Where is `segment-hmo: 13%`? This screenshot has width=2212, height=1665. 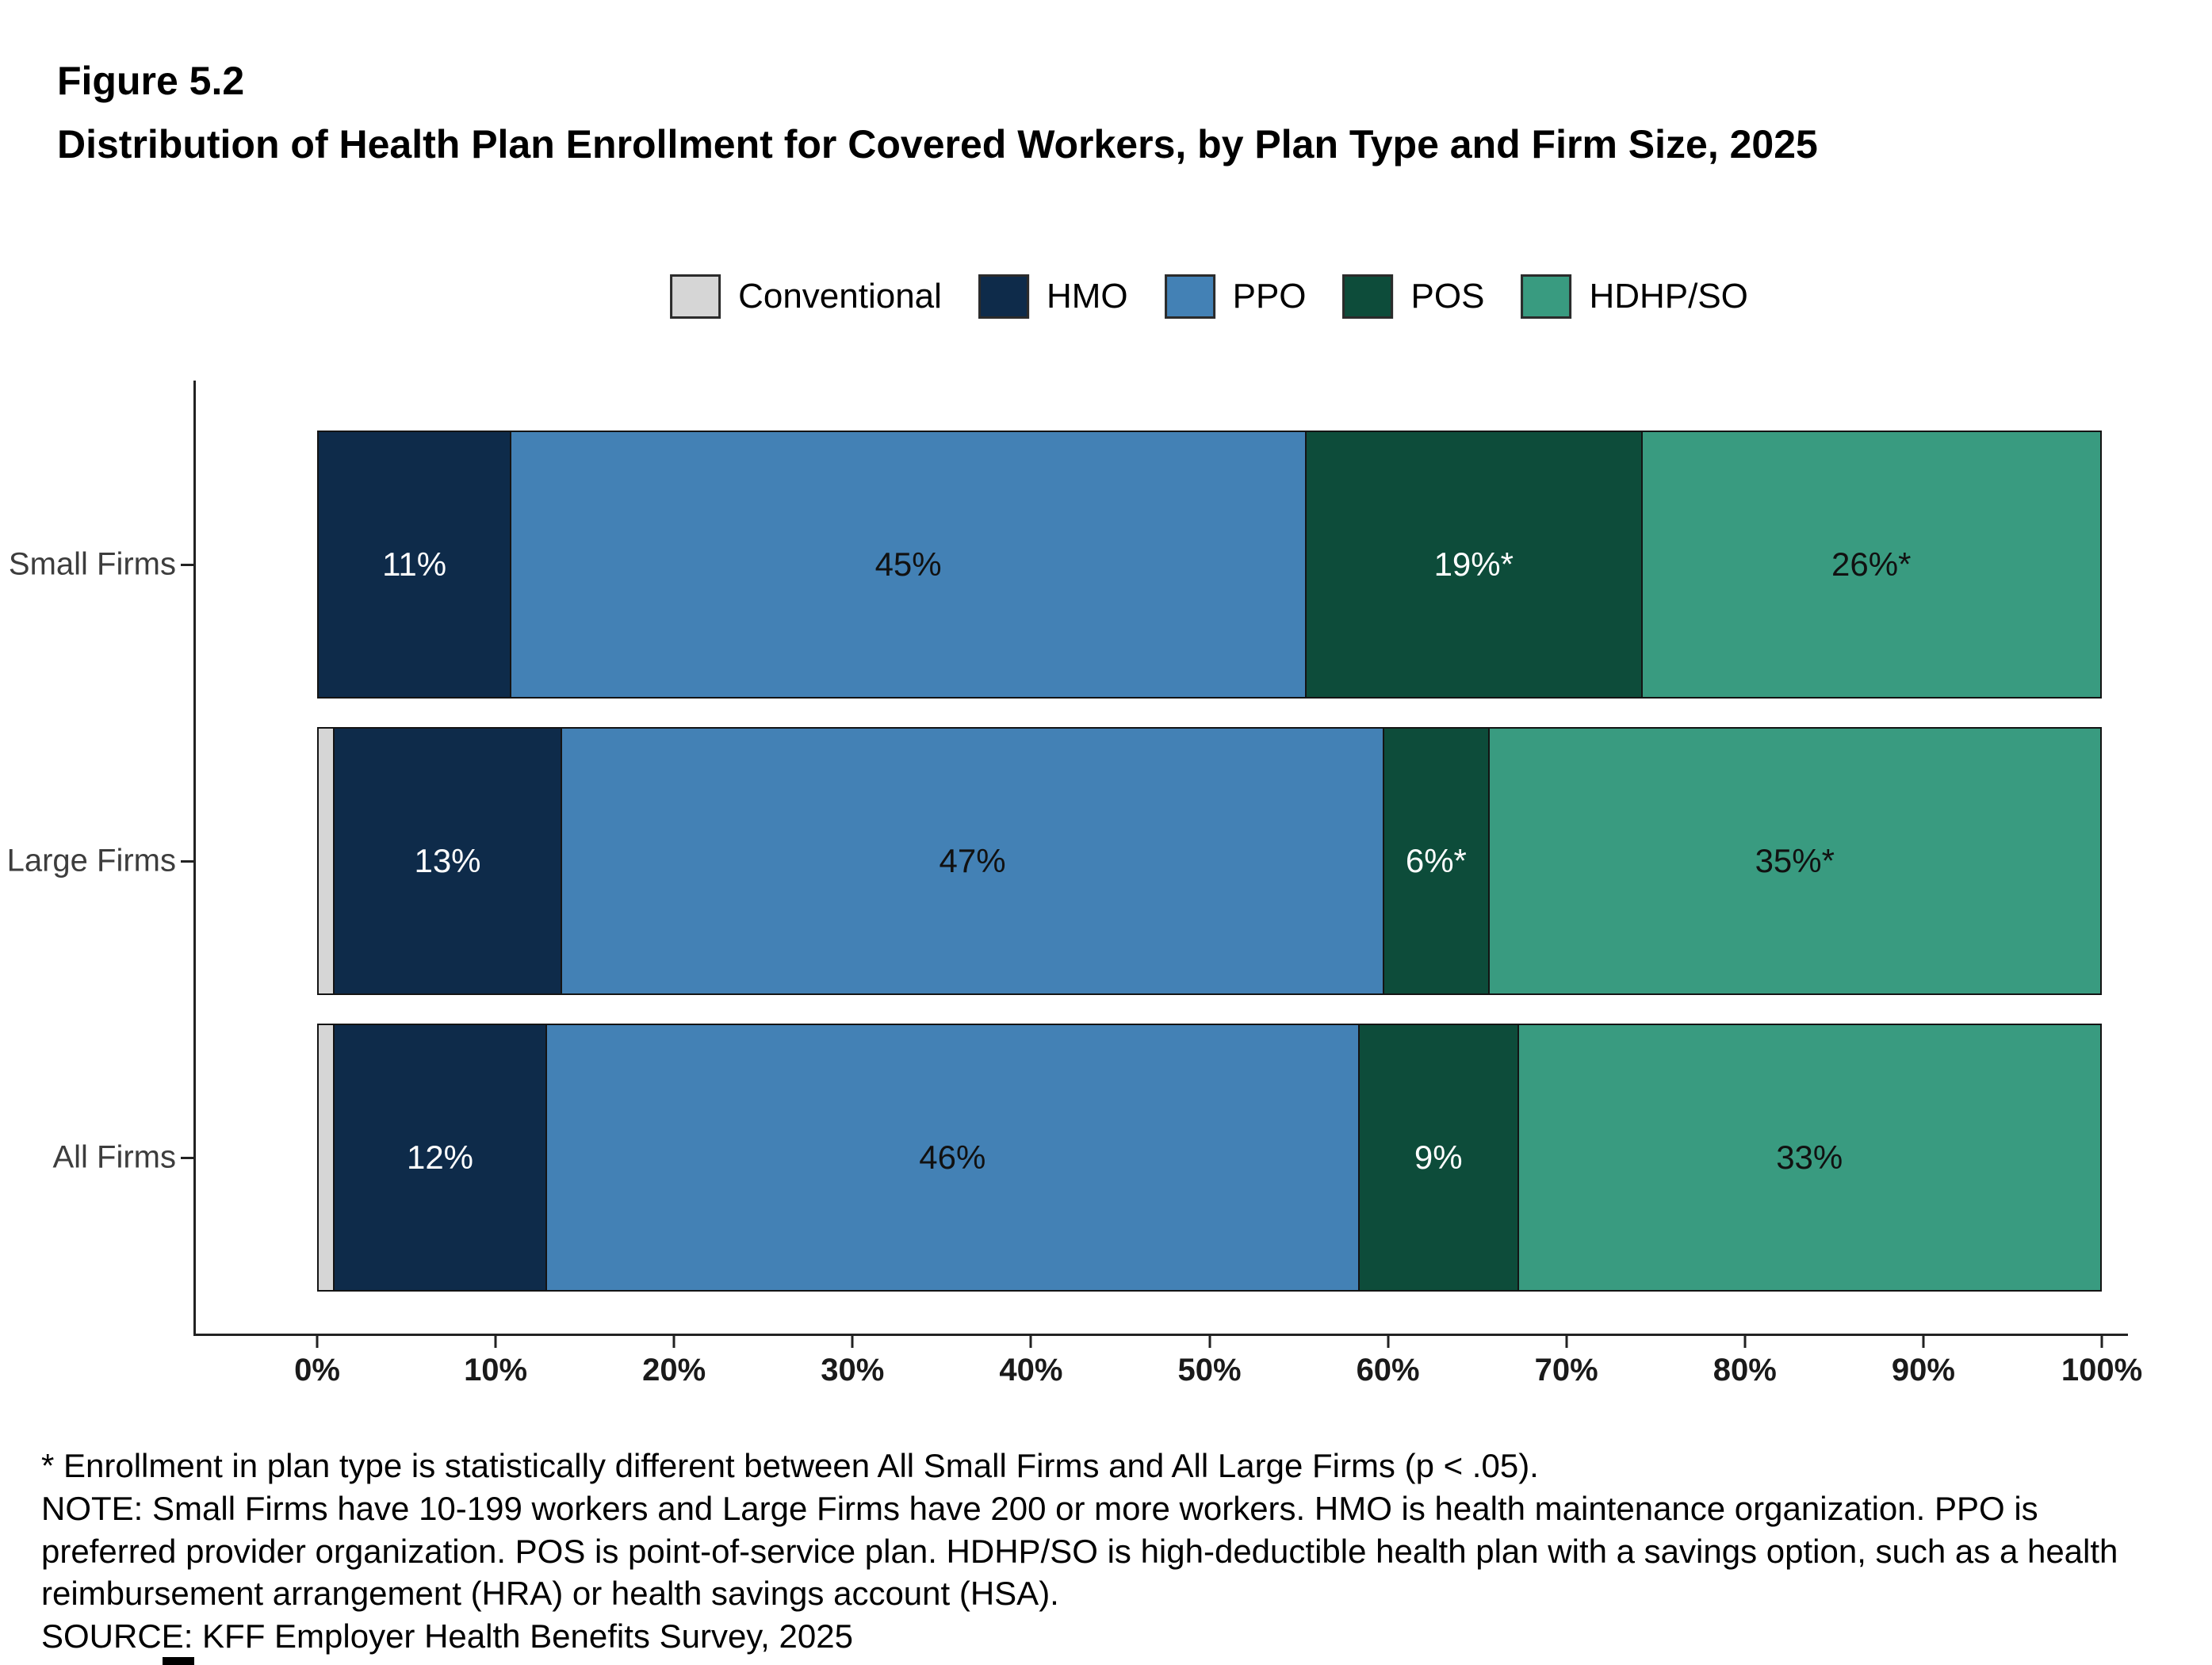 segment-hmo: 13% is located at coordinates (448, 861).